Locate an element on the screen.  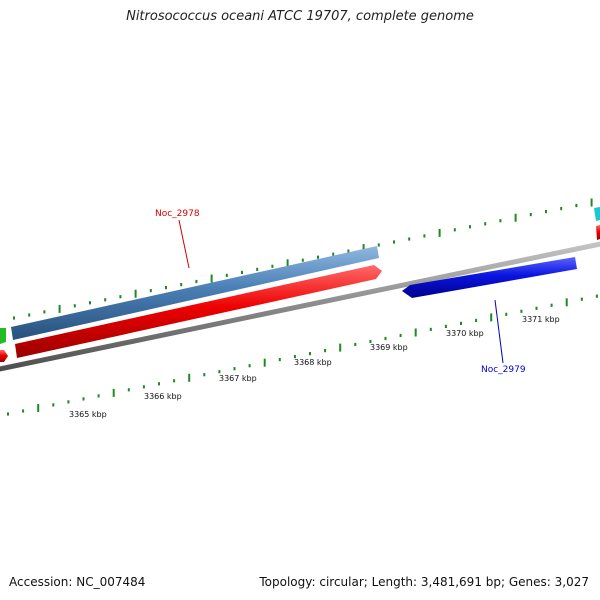
accession-text: Accession: NC_007484 is located at coordinates (77, 582).